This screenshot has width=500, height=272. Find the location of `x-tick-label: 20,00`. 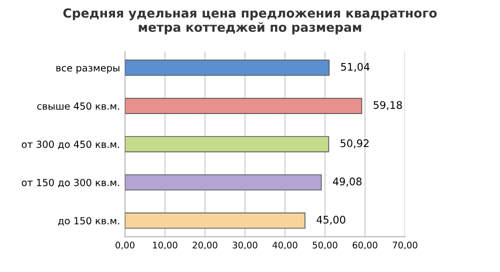

x-tick-label: 20,00 is located at coordinates (205, 246).